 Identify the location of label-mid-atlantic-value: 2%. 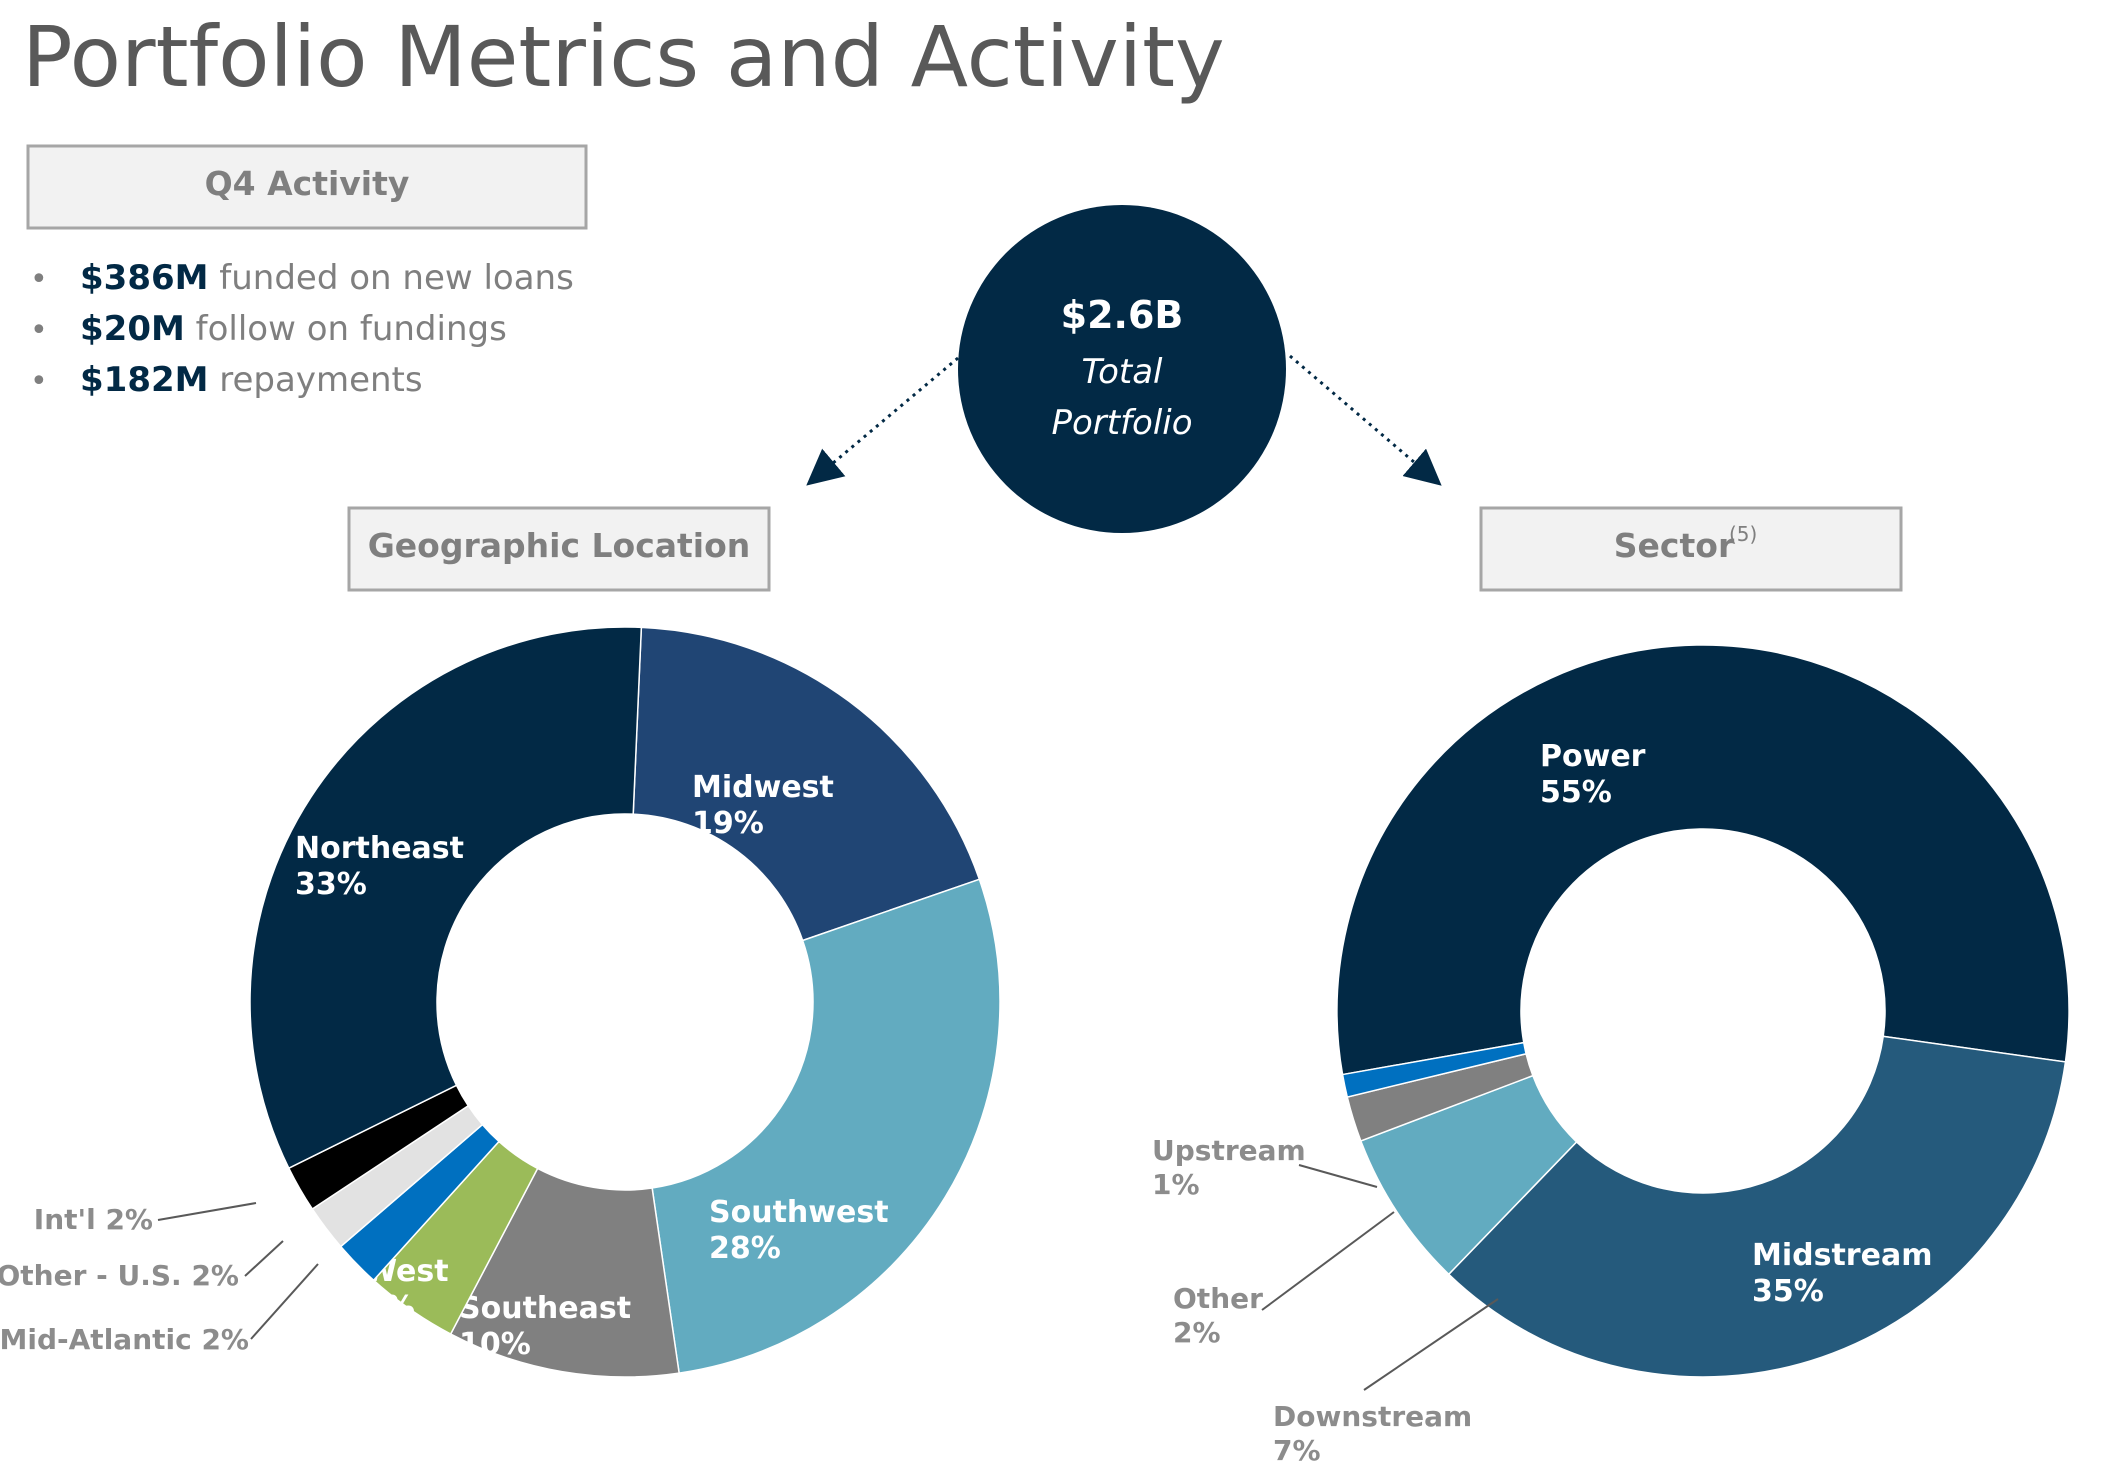
(225, 1339).